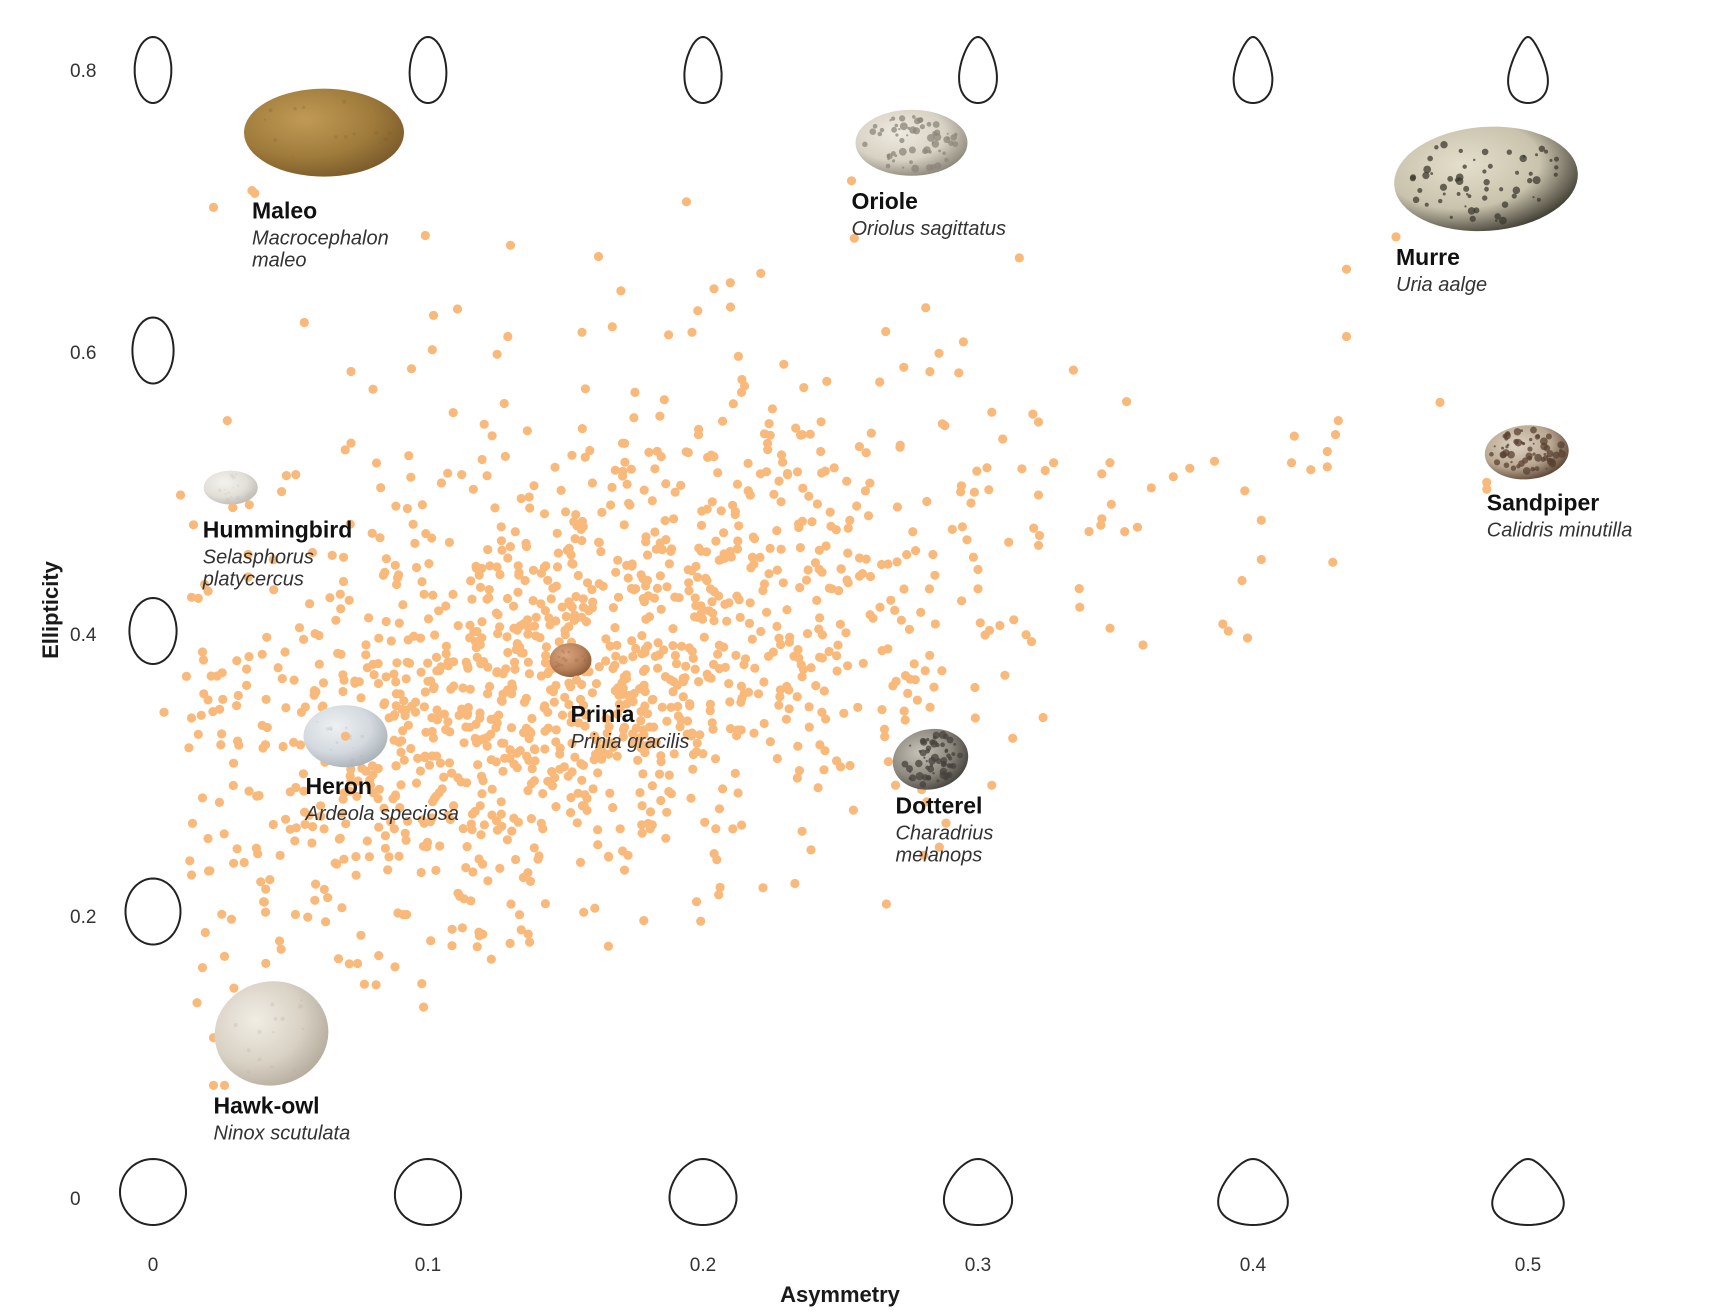 This screenshot has width=1722, height=1314. Describe the element at coordinates (320, 239) in the screenshot. I see `bird-species-name: Macrocephalon` at that location.